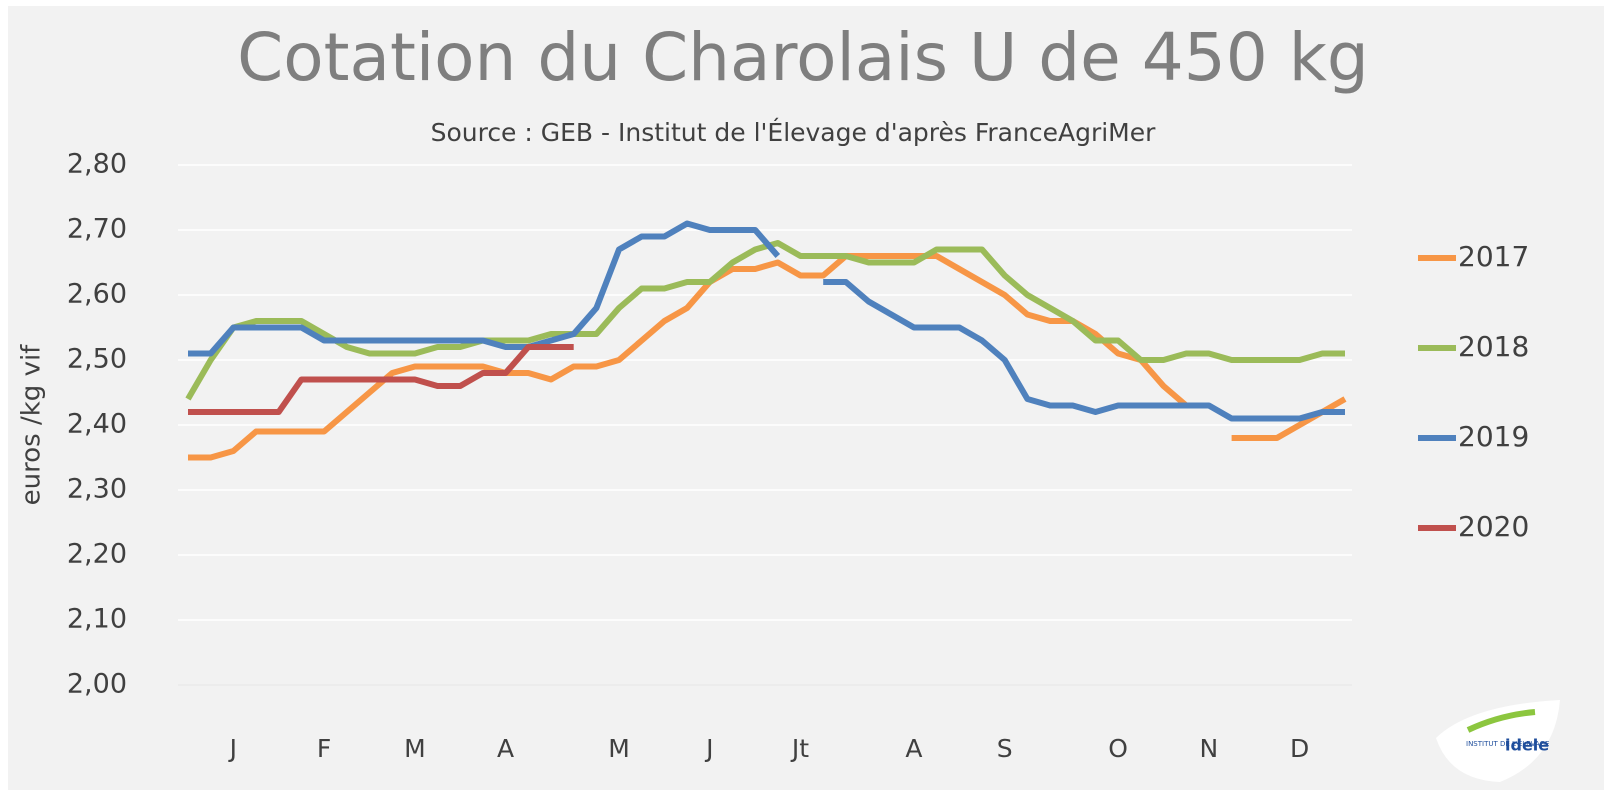 The height and width of the screenshot is (812, 1612). I want to click on x-tick-label: N, so click(1209, 748).